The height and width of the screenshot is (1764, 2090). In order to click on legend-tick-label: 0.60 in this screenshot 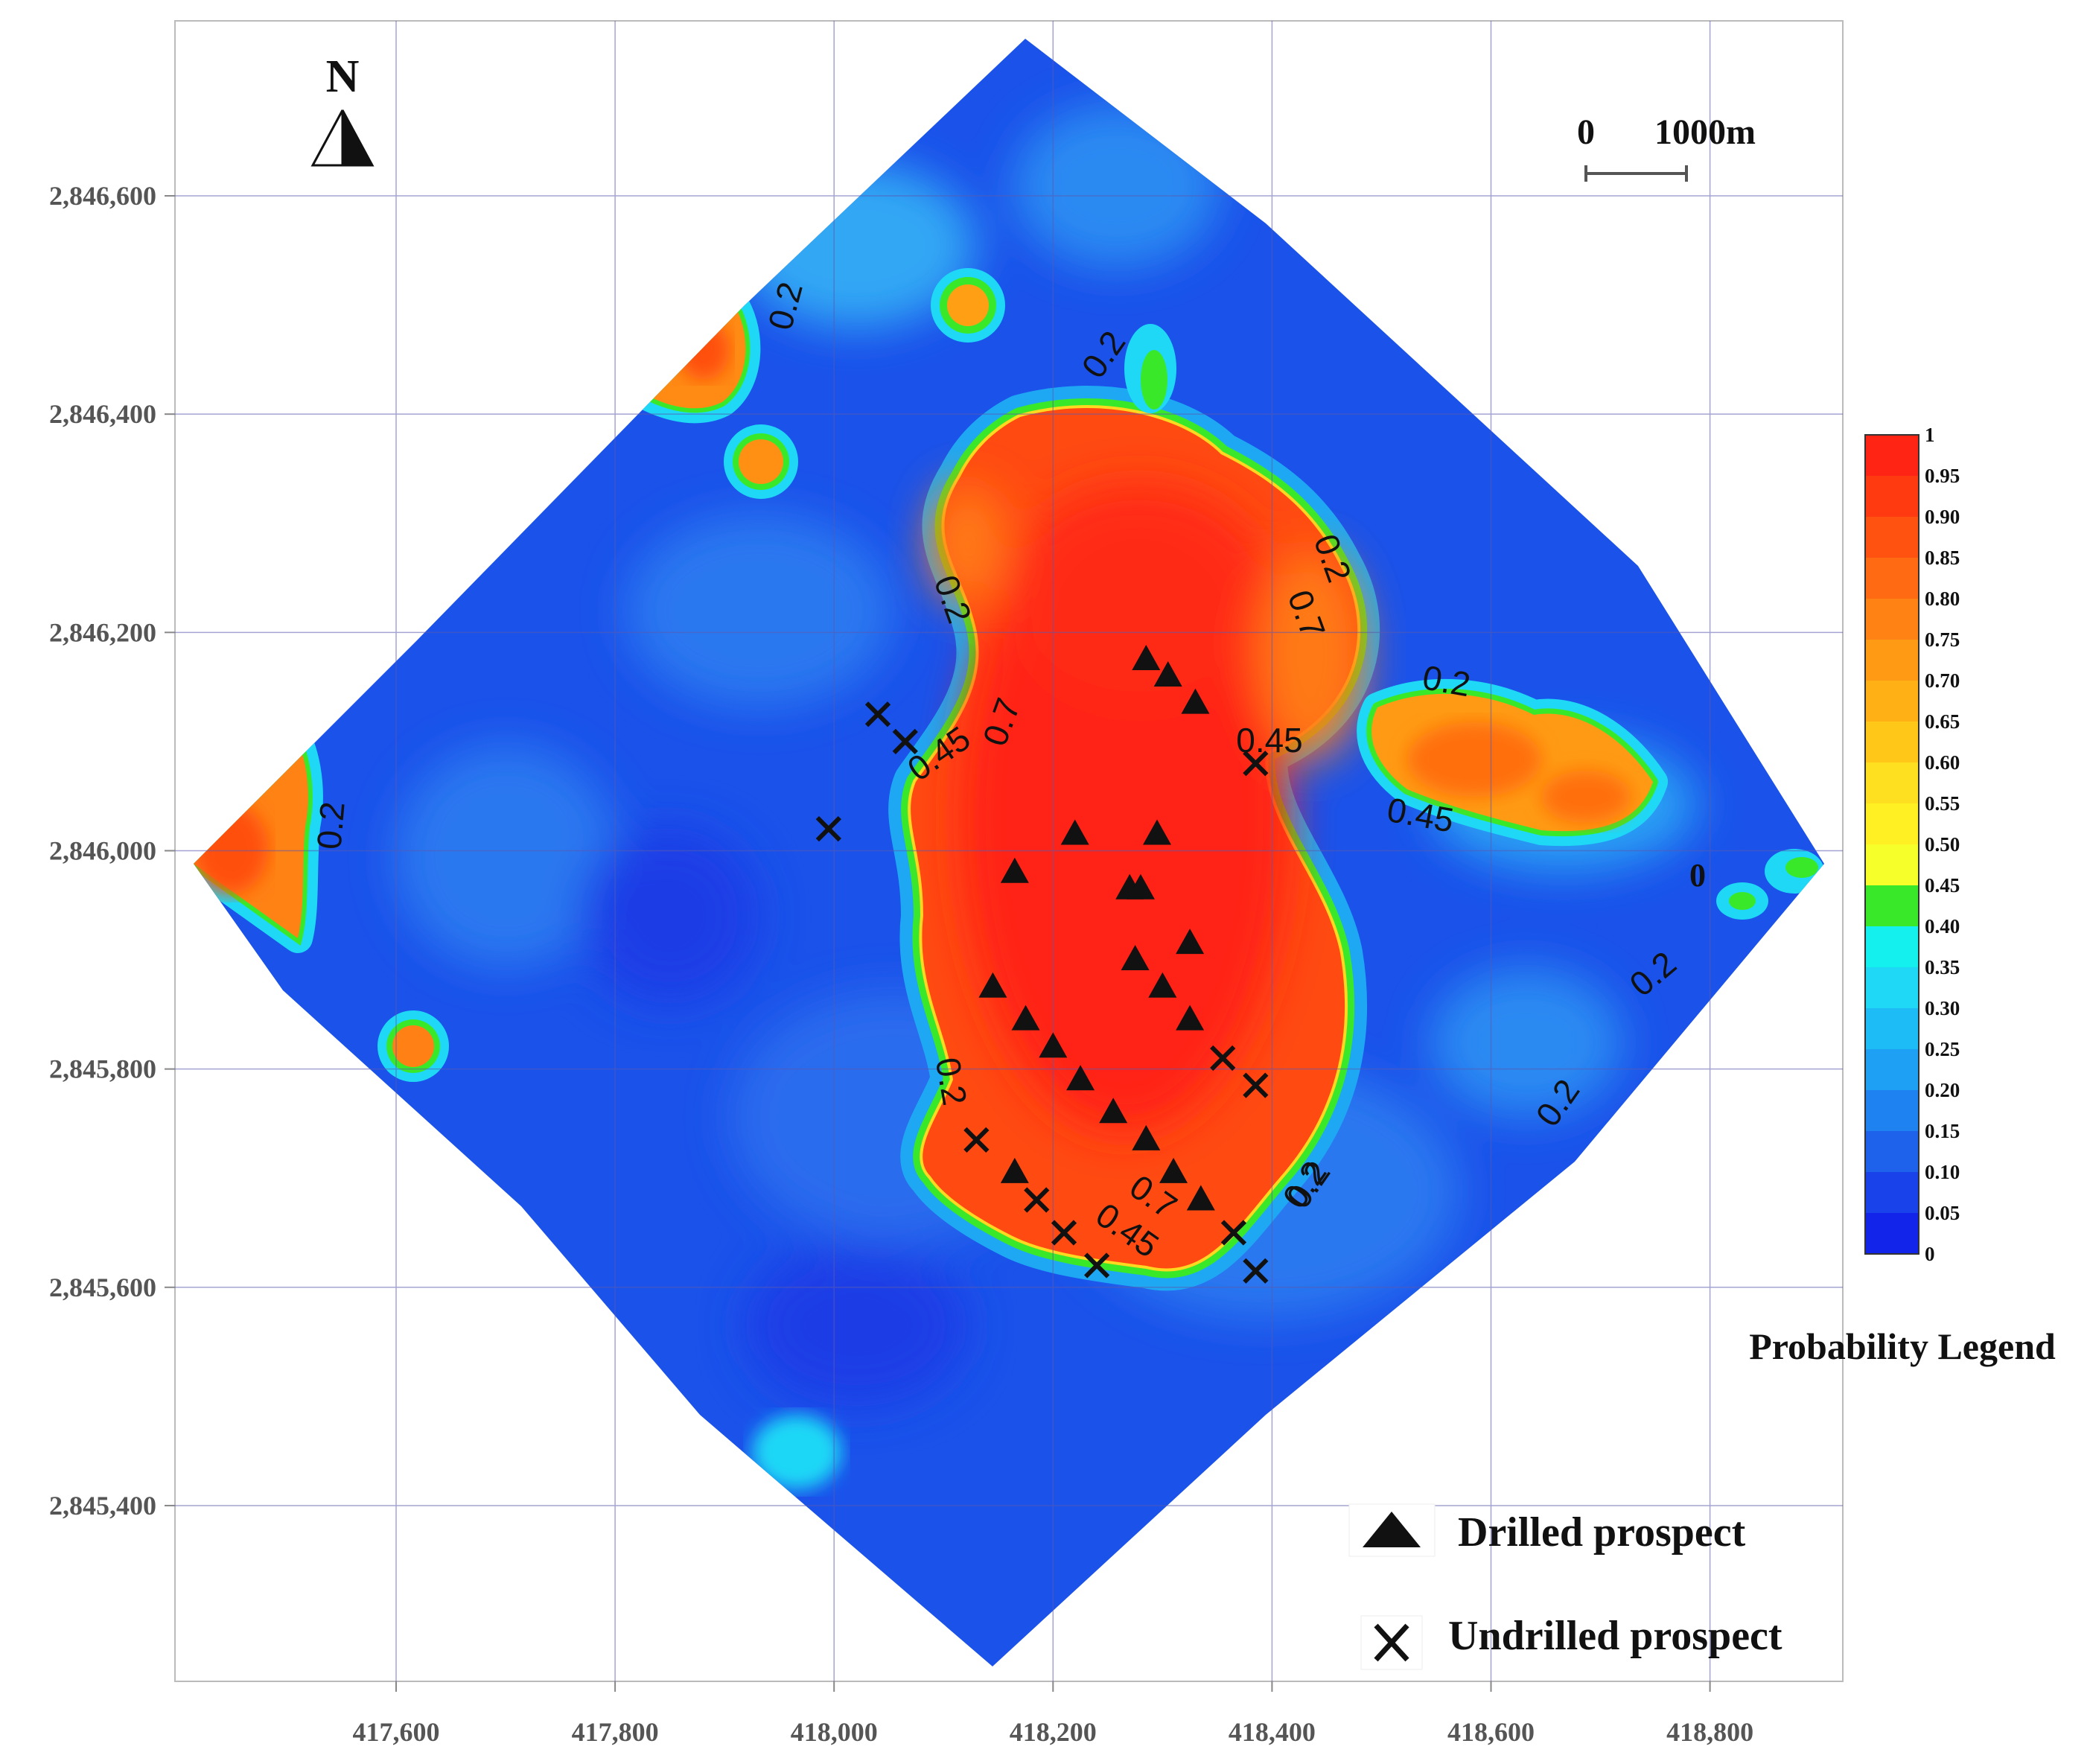, I will do `click(1943, 762)`.